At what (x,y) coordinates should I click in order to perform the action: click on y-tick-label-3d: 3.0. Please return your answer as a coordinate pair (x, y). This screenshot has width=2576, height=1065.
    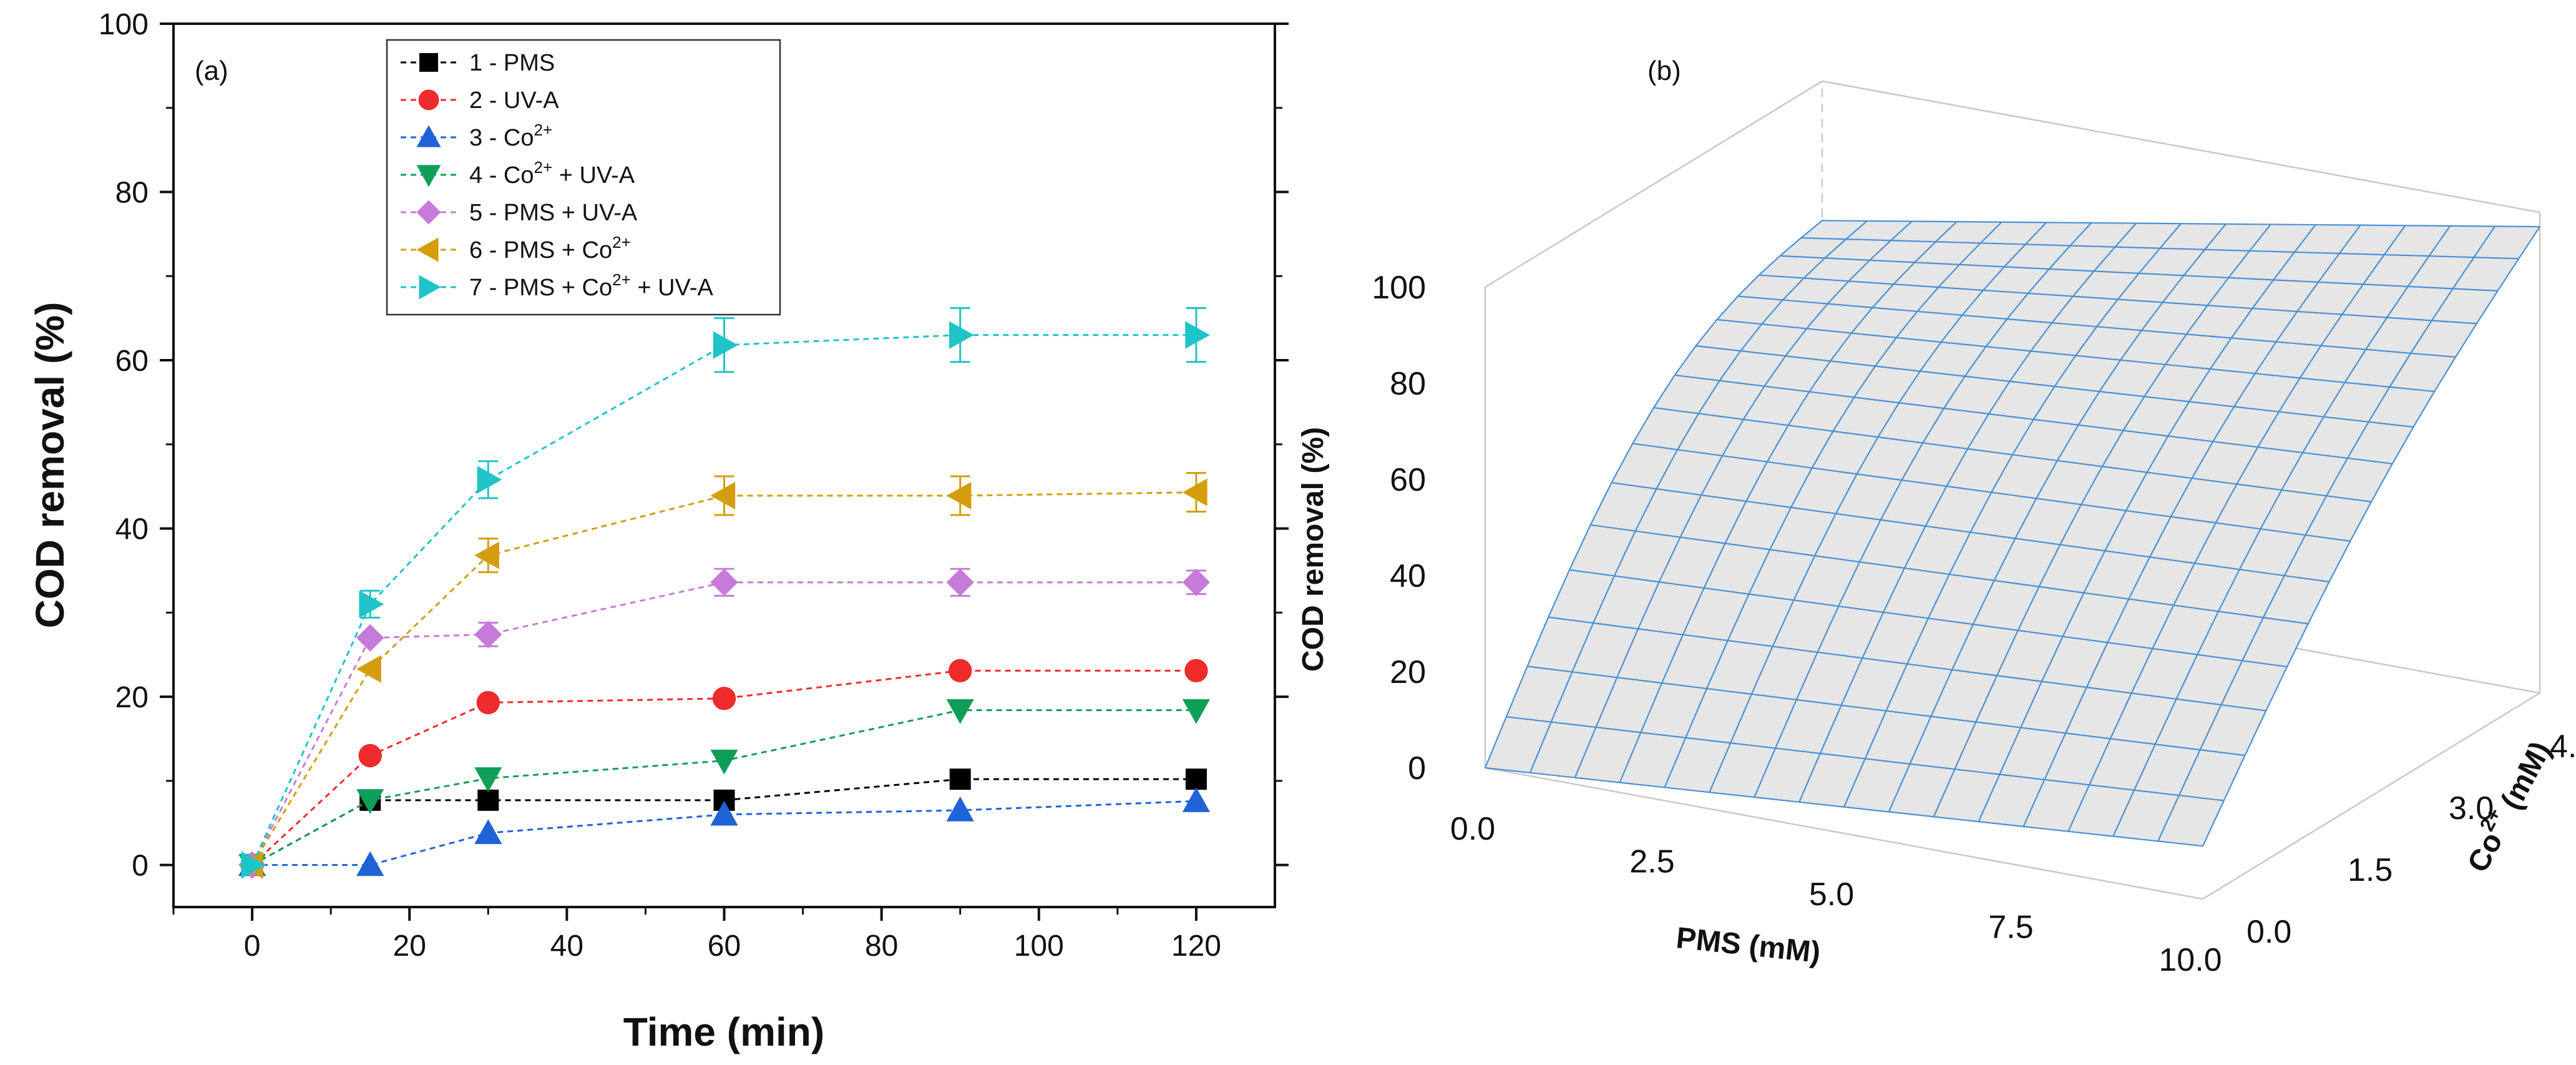
    Looking at the image, I should click on (2471, 808).